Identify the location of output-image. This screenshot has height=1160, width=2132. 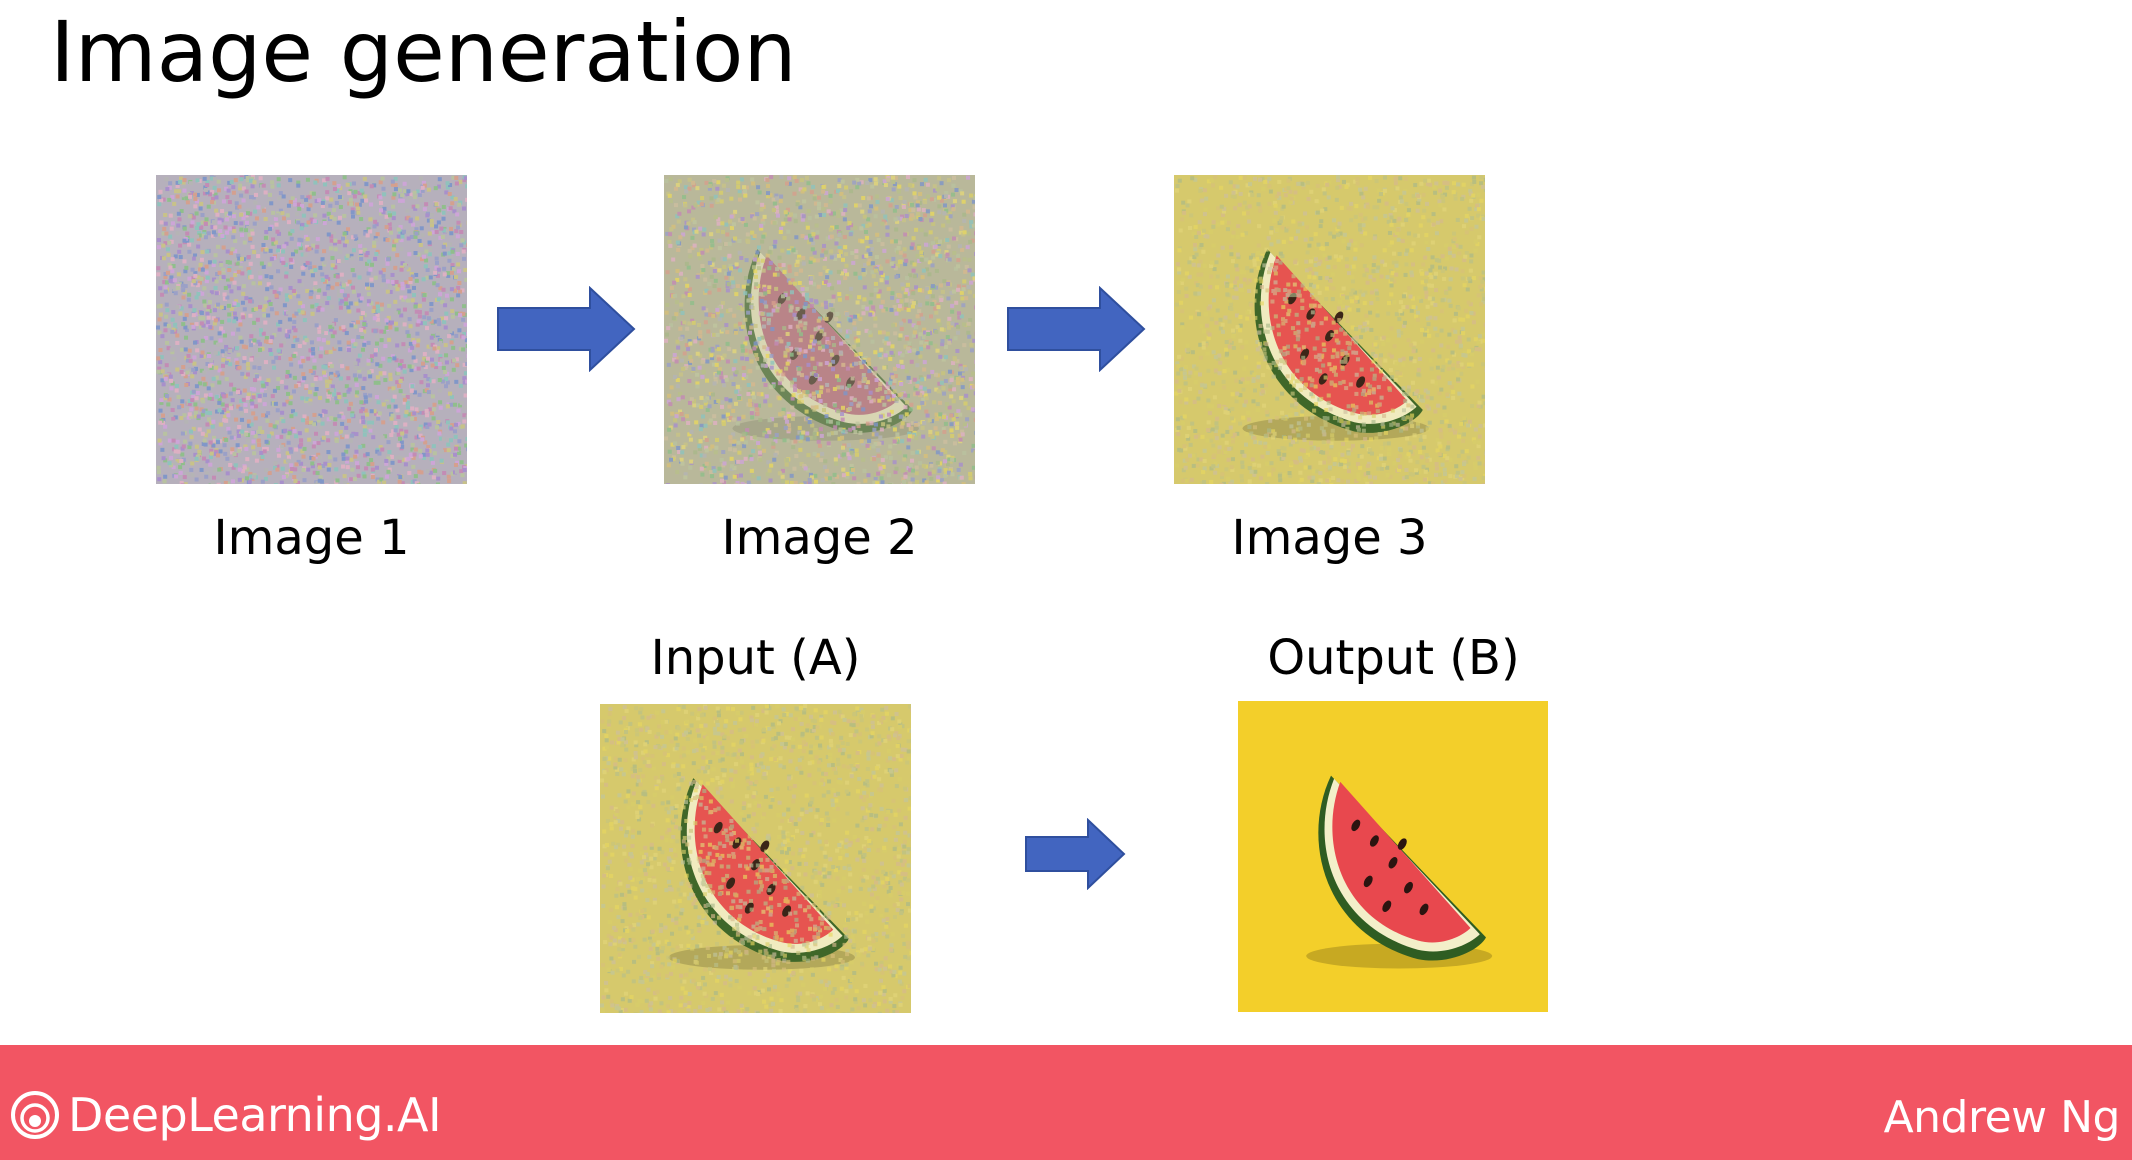
(1393, 856).